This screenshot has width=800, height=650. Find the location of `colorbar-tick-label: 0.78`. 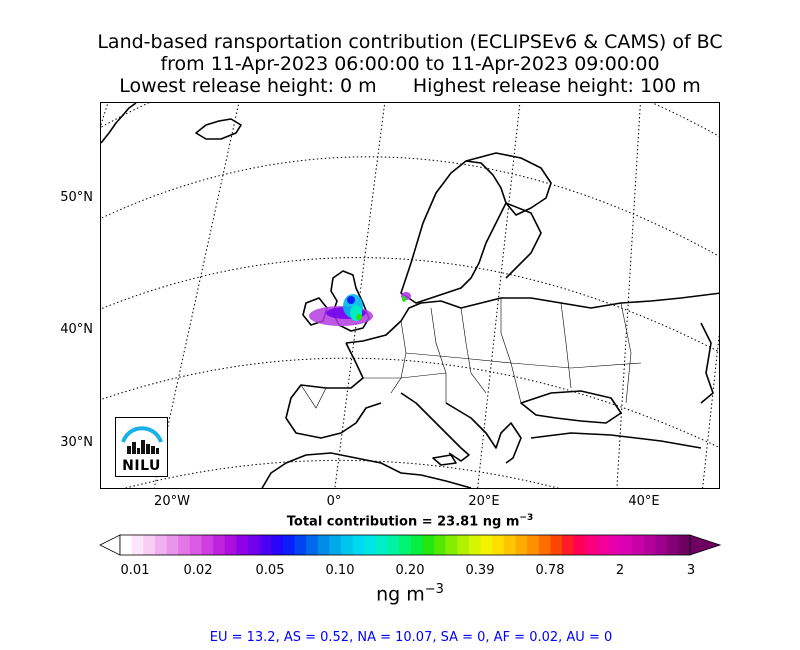

colorbar-tick-label: 0.78 is located at coordinates (550, 570).